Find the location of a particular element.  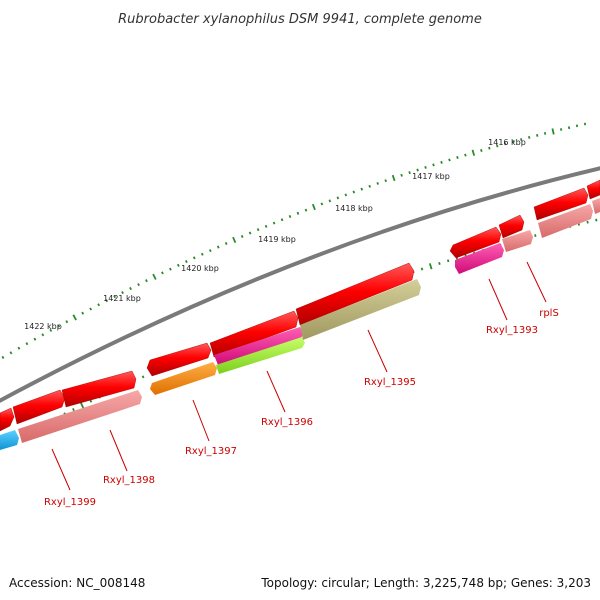

scale-label-1417: 1417 kbp is located at coordinates (431, 176).